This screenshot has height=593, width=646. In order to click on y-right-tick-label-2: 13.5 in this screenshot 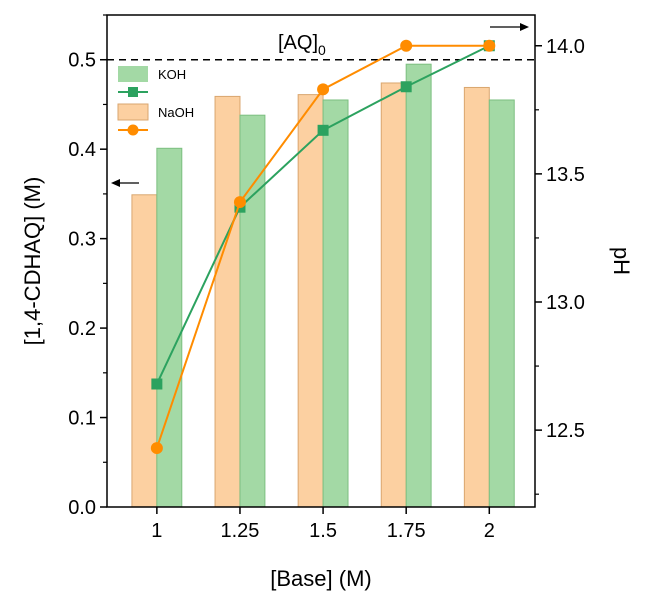, I will do `click(565, 175)`.